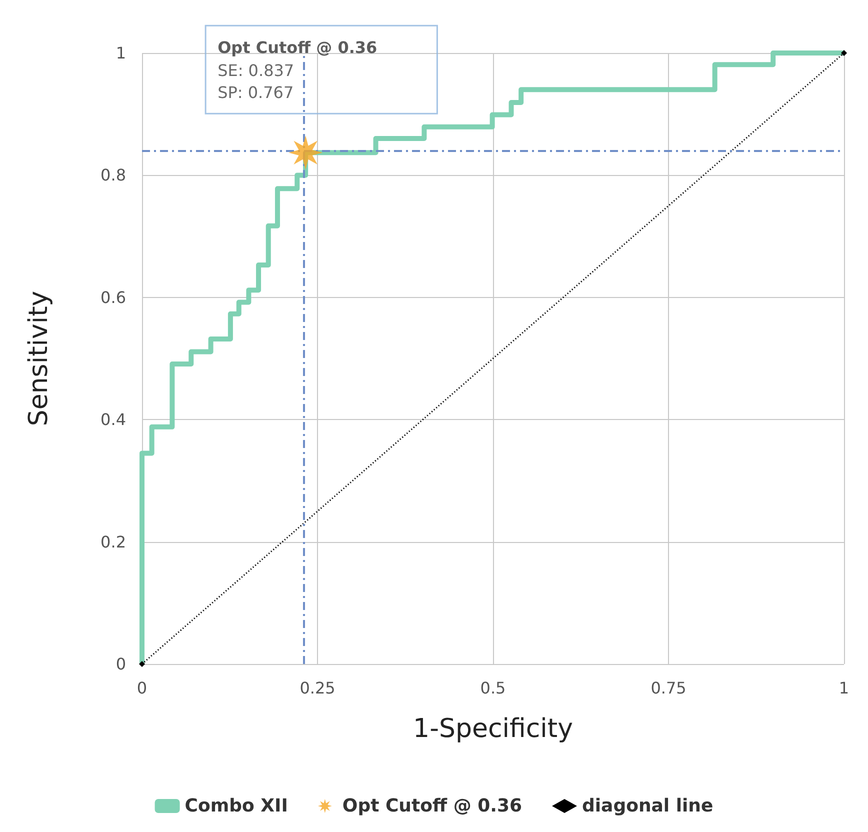 This screenshot has height=832, width=868. I want to click on y-axis-title: Sensitivity, so click(39, 358).